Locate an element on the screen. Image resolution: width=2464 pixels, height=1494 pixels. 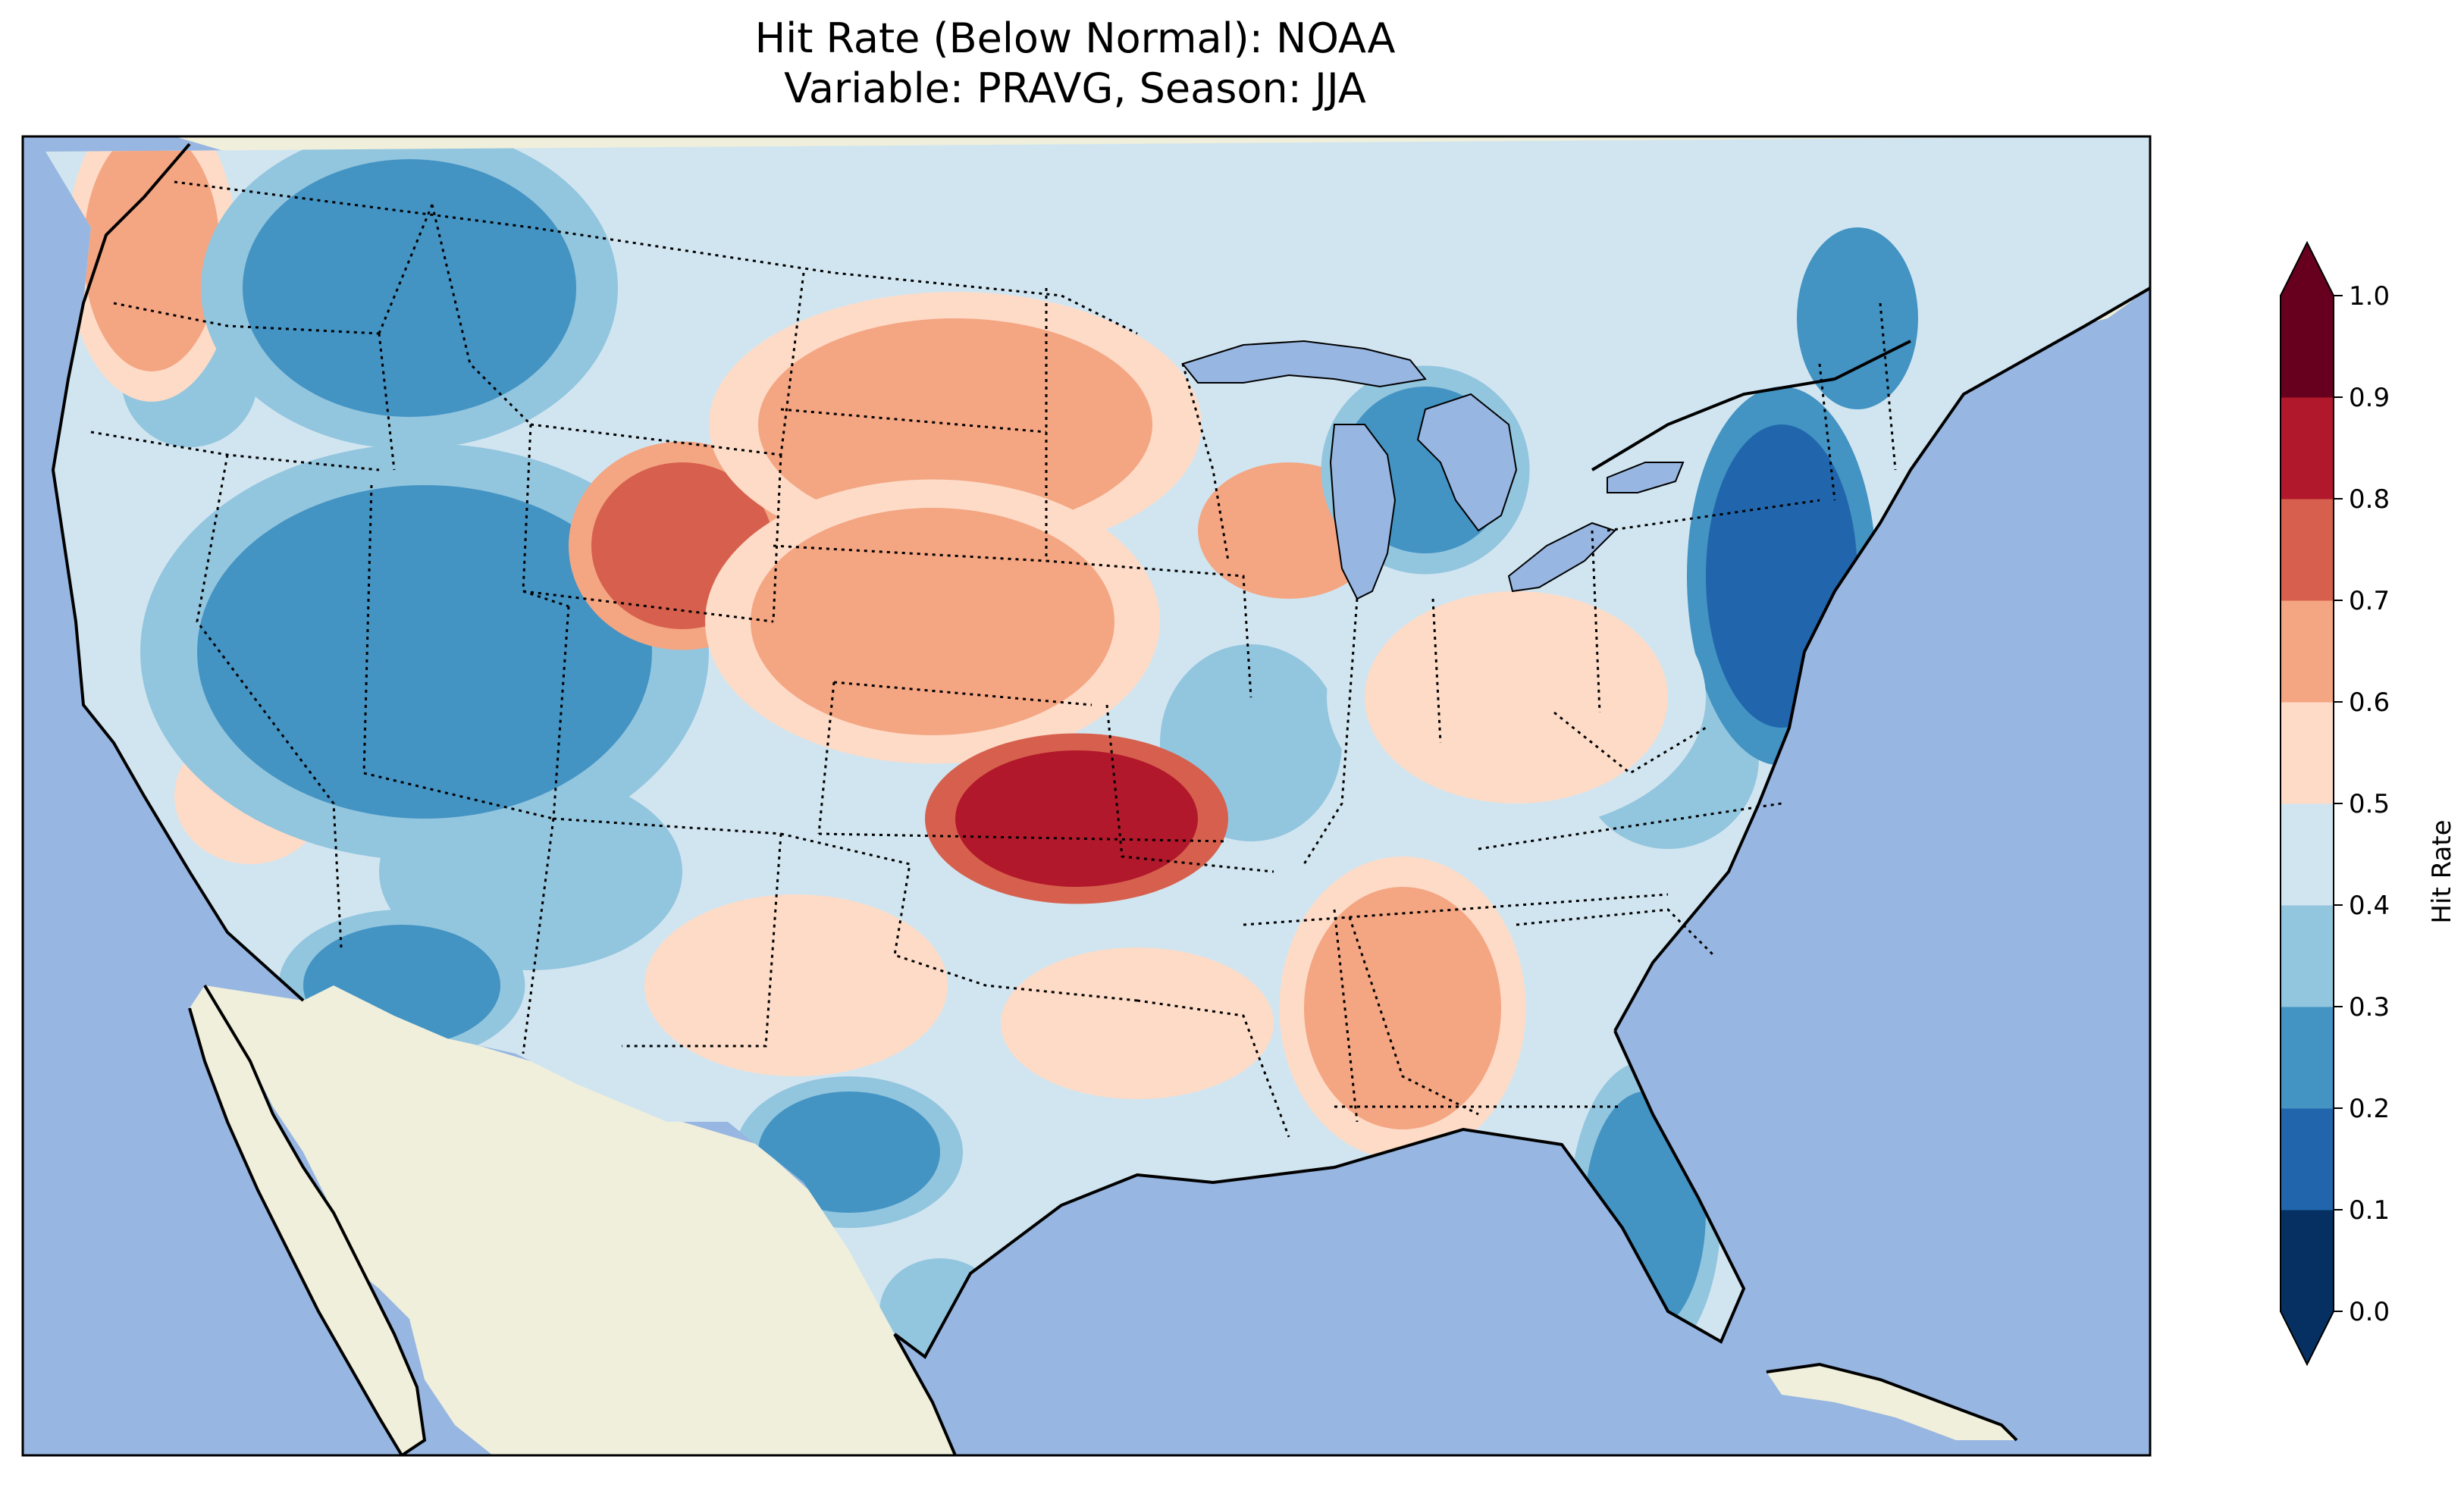
border-ks-ok is located at coordinates (1024, 837).